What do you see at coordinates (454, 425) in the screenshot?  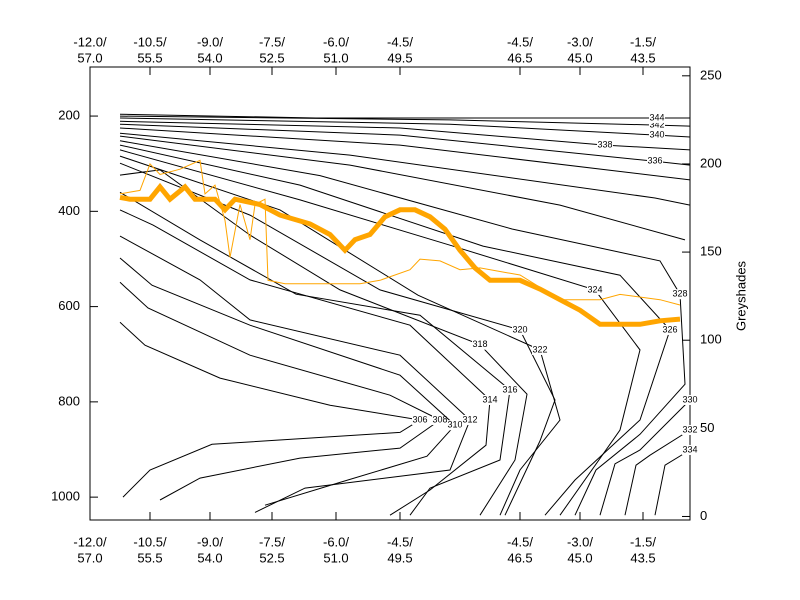 I see `contour-label: 310` at bounding box center [454, 425].